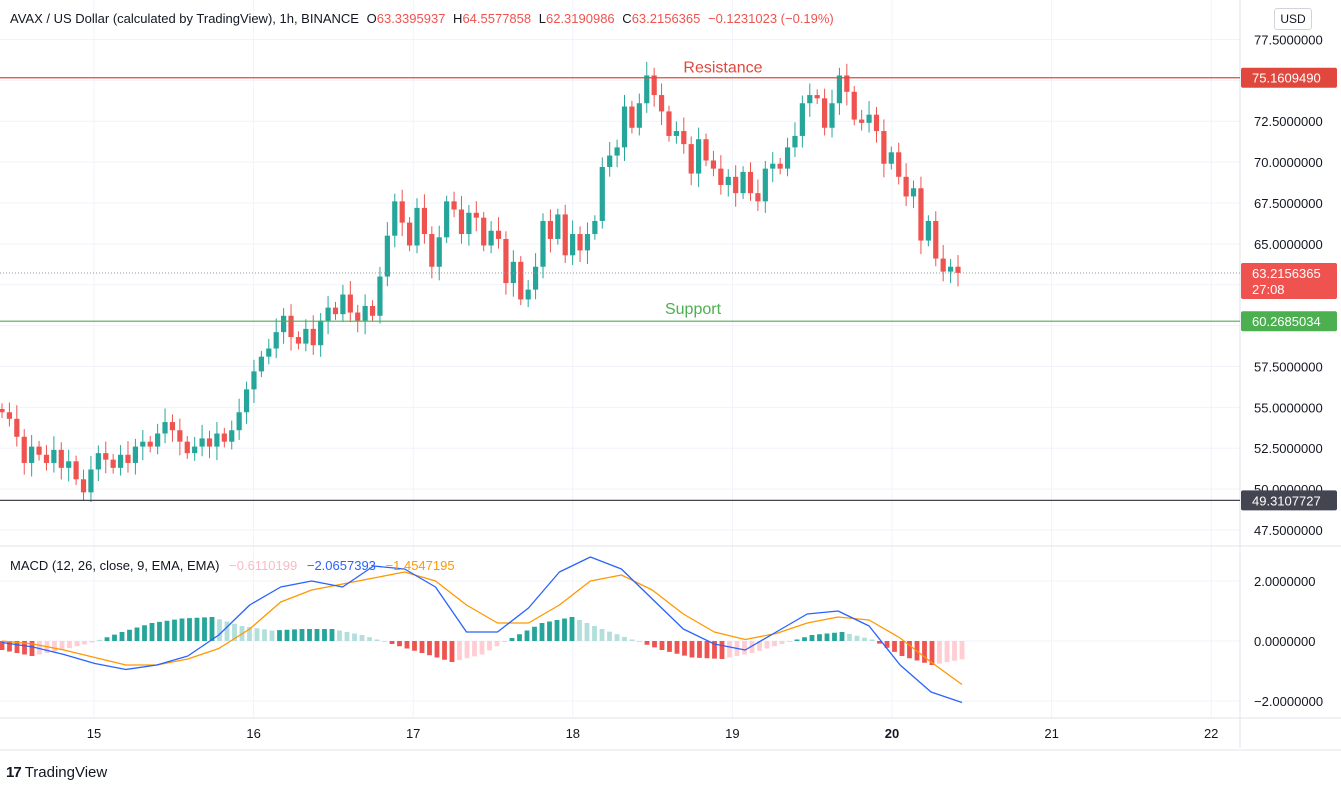  I want to click on support-label: Support, so click(693, 309).